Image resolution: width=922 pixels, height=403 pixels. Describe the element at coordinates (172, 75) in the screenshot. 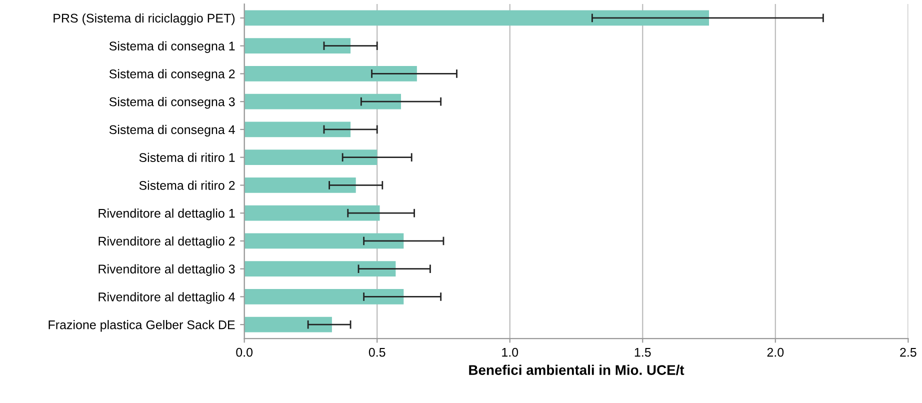

I see `y-tick-label: Sistema di consegna 2` at that location.